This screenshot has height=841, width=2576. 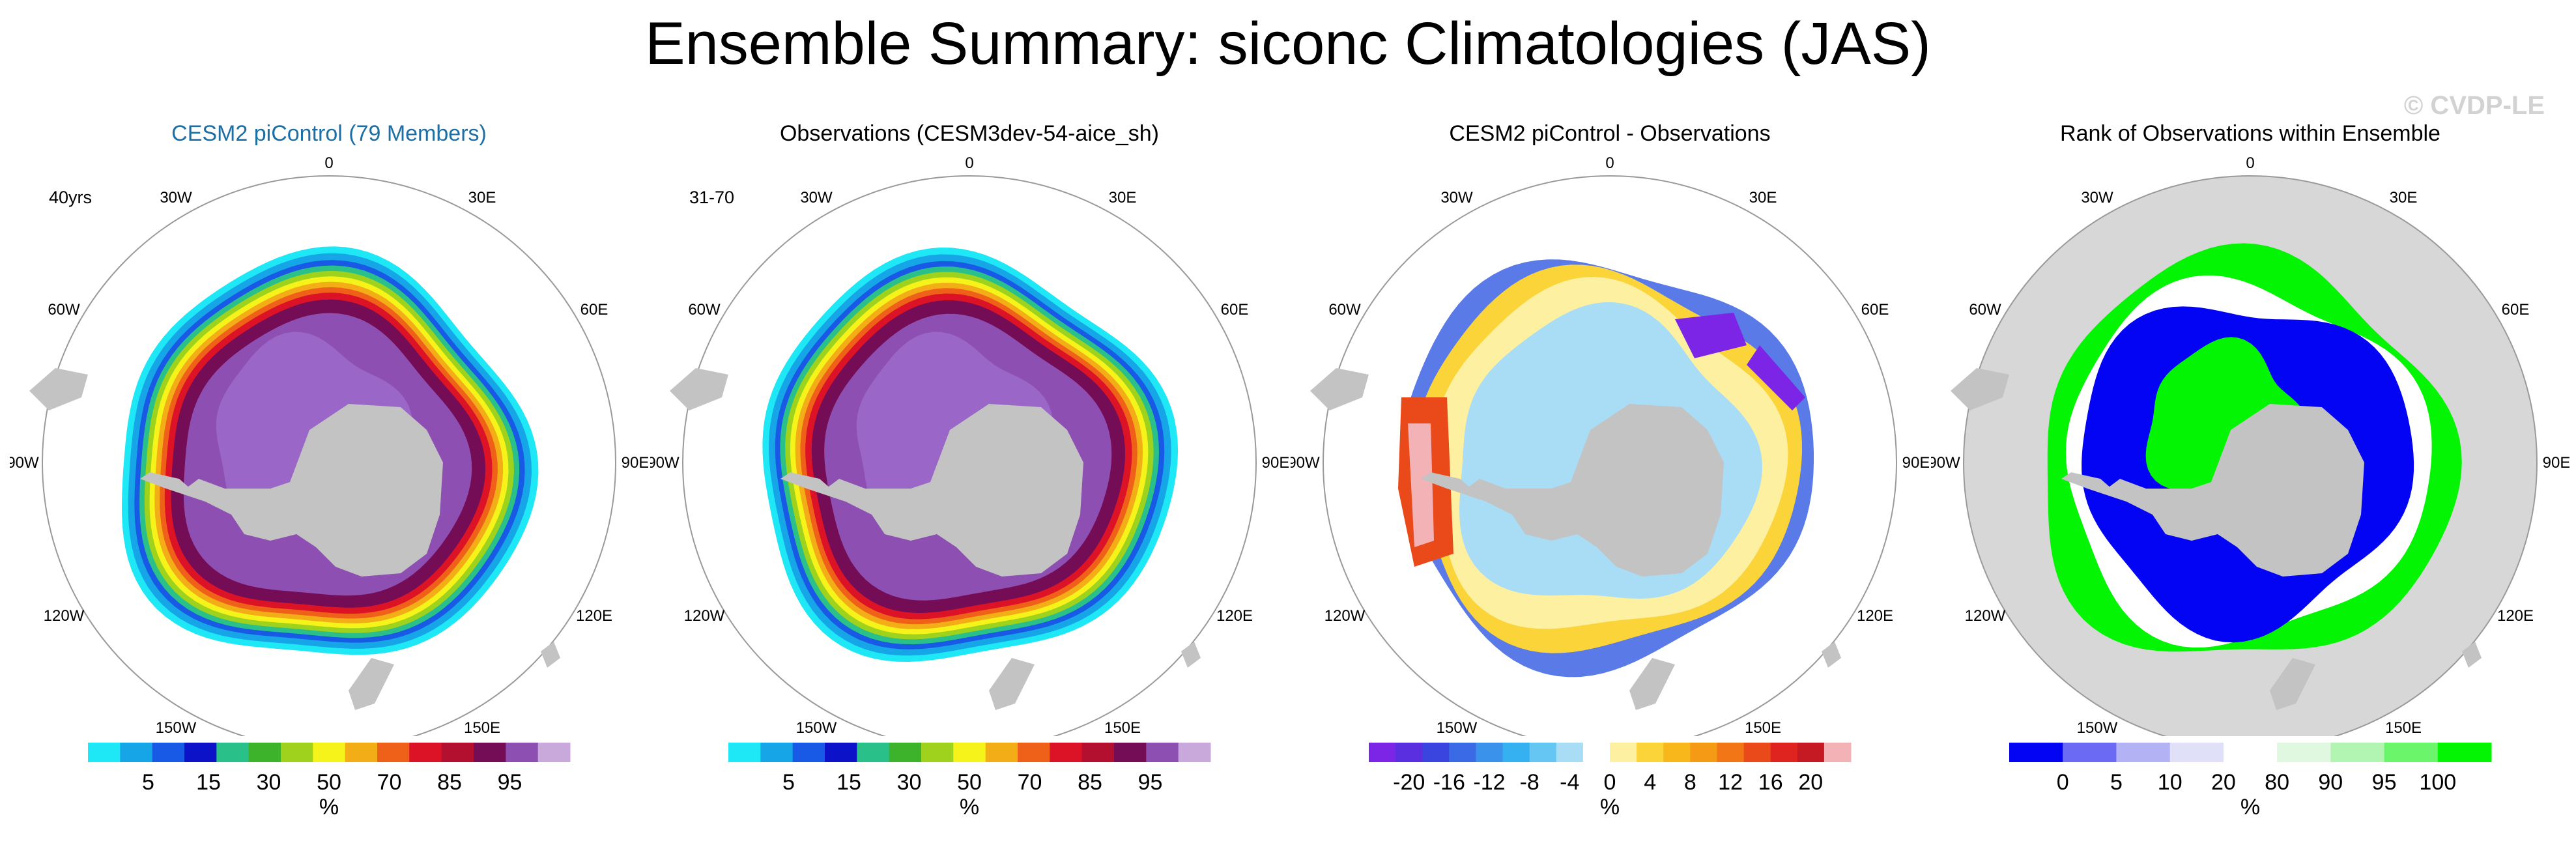 I want to click on colorbar-tick-label: 15, so click(x=849, y=783).